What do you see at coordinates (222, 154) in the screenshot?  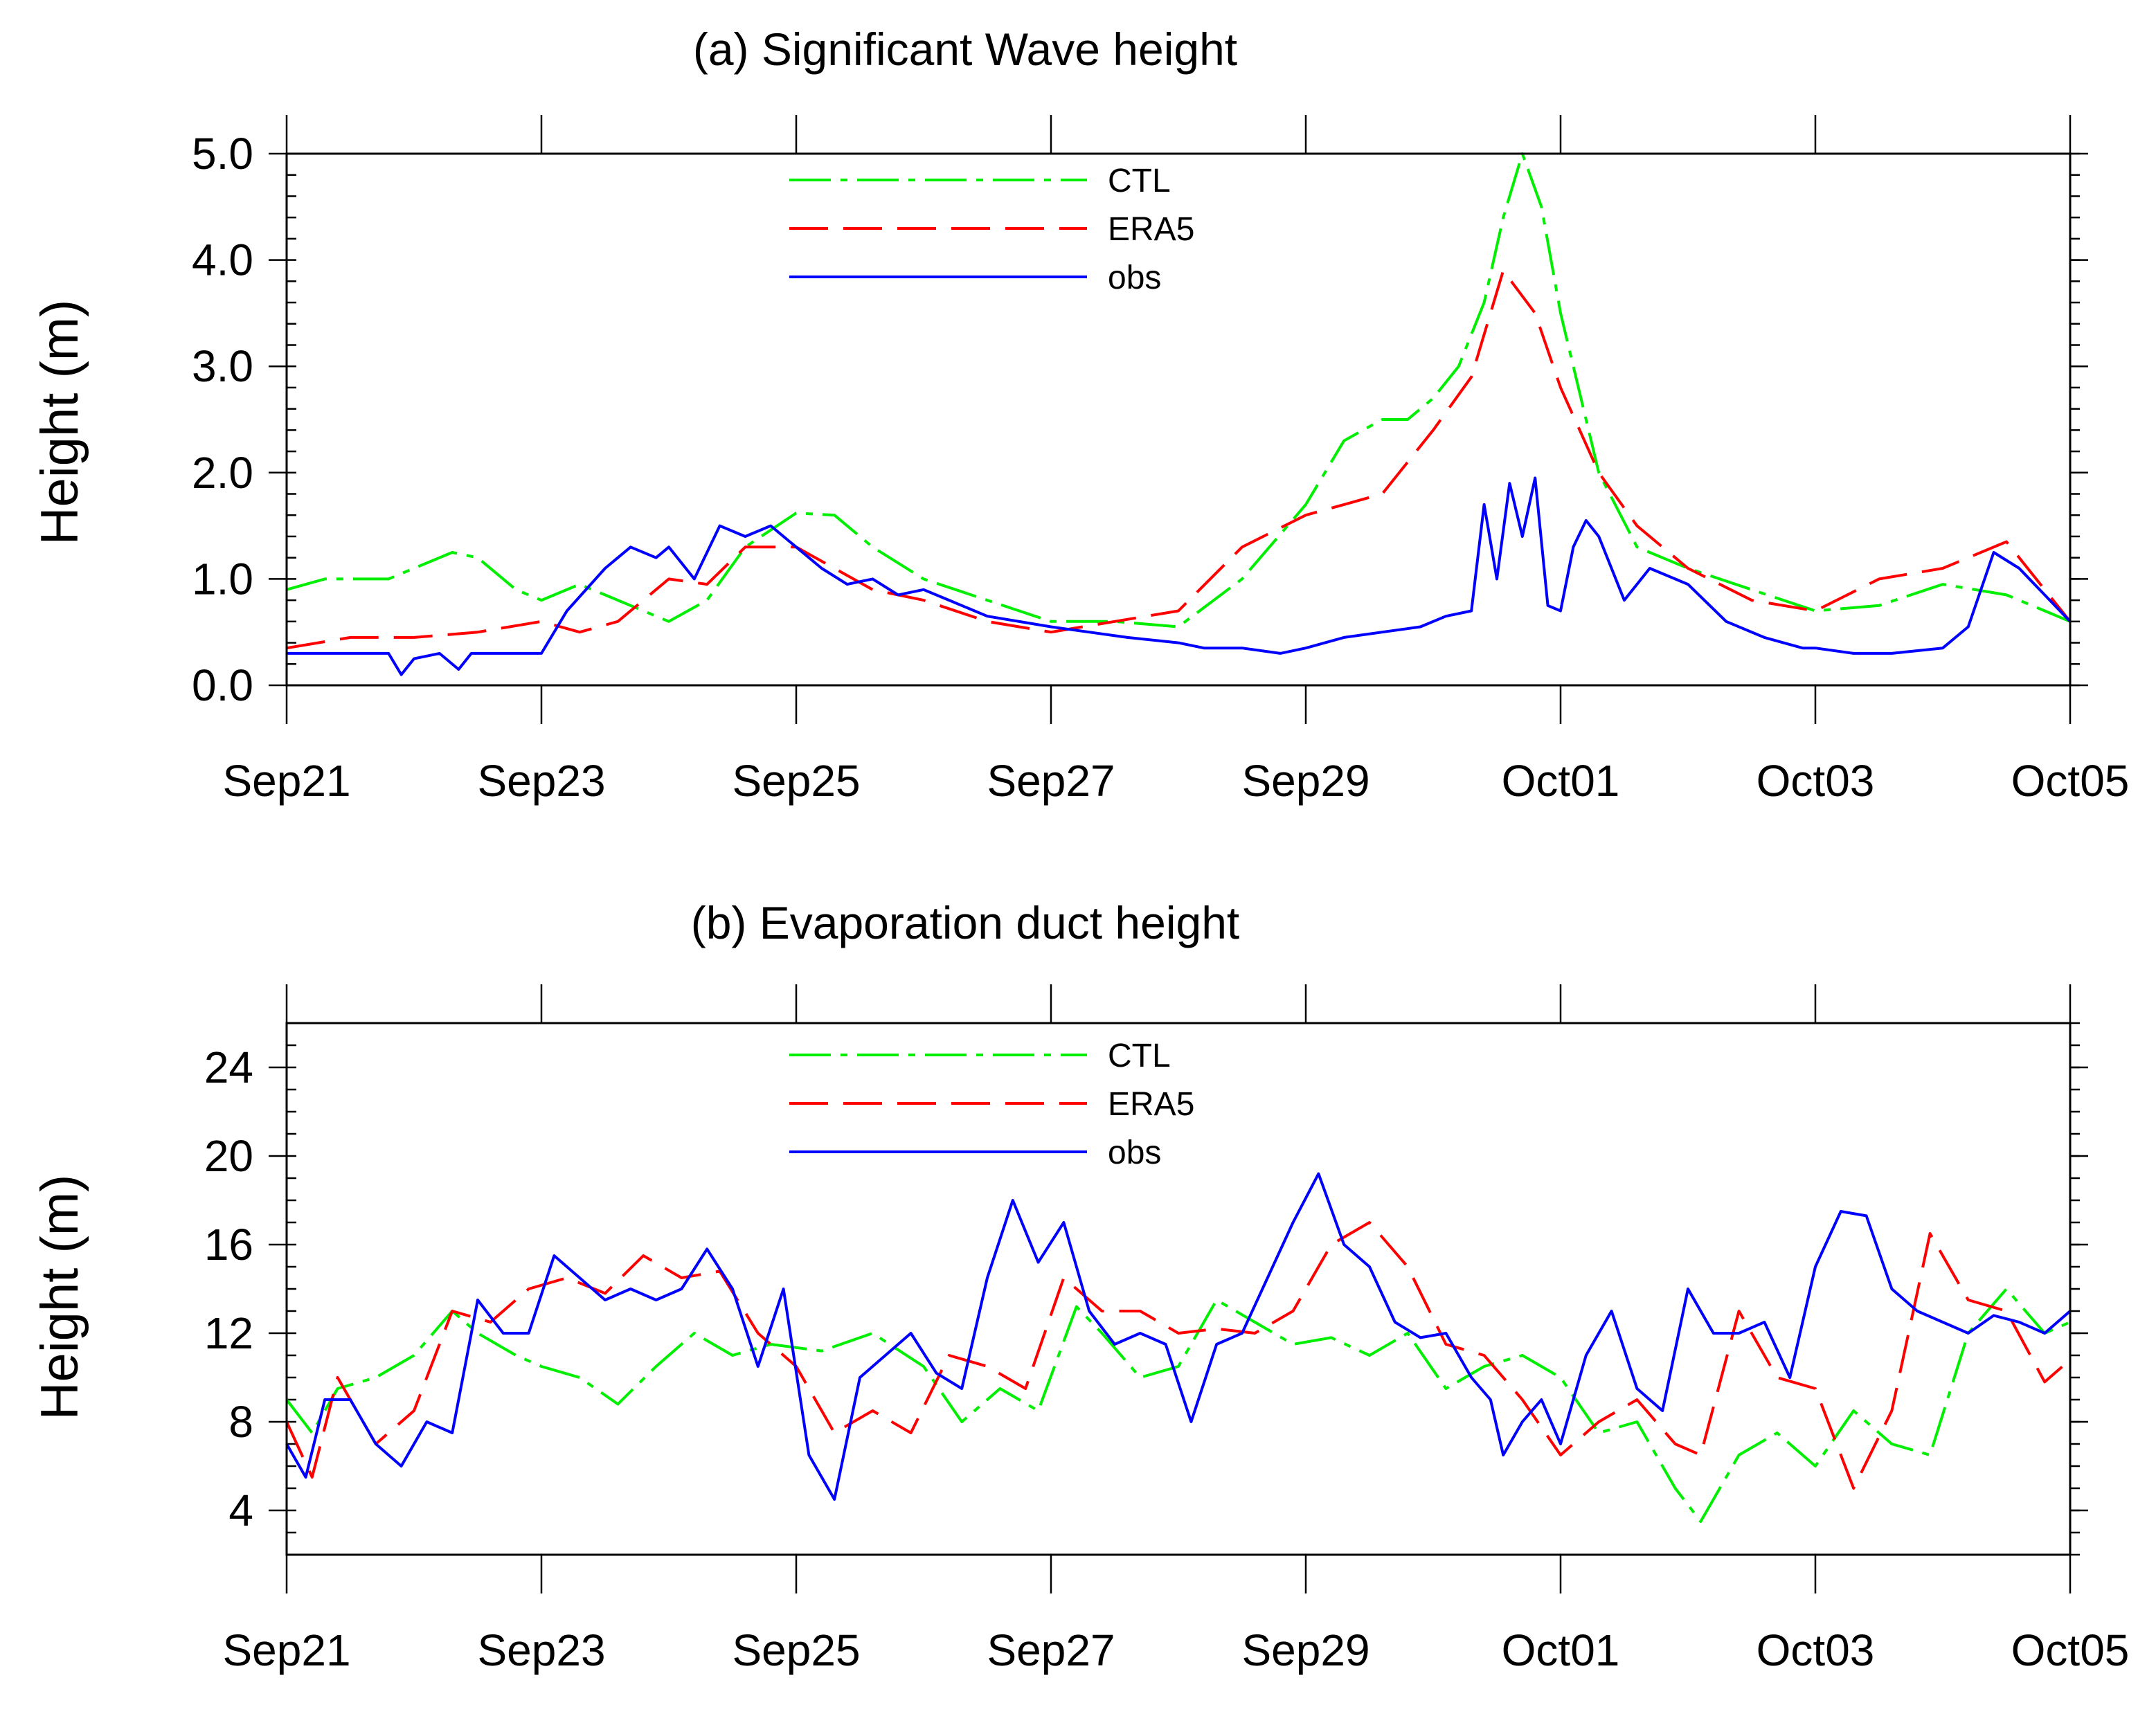 I see `y-tick-label: 5.0` at bounding box center [222, 154].